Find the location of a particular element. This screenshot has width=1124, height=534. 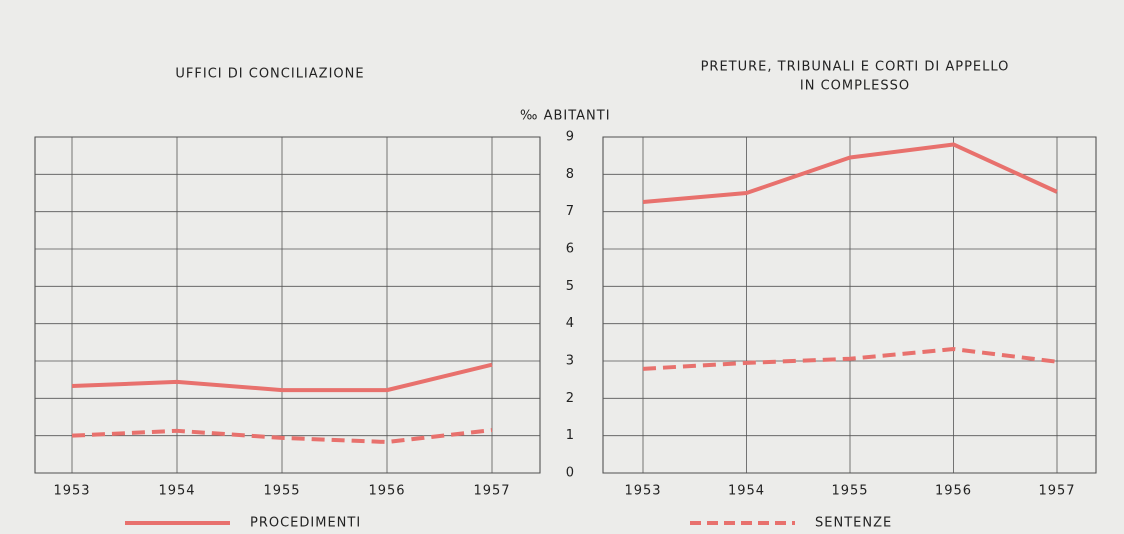

y-tick-label: 6 is located at coordinates (570, 249).